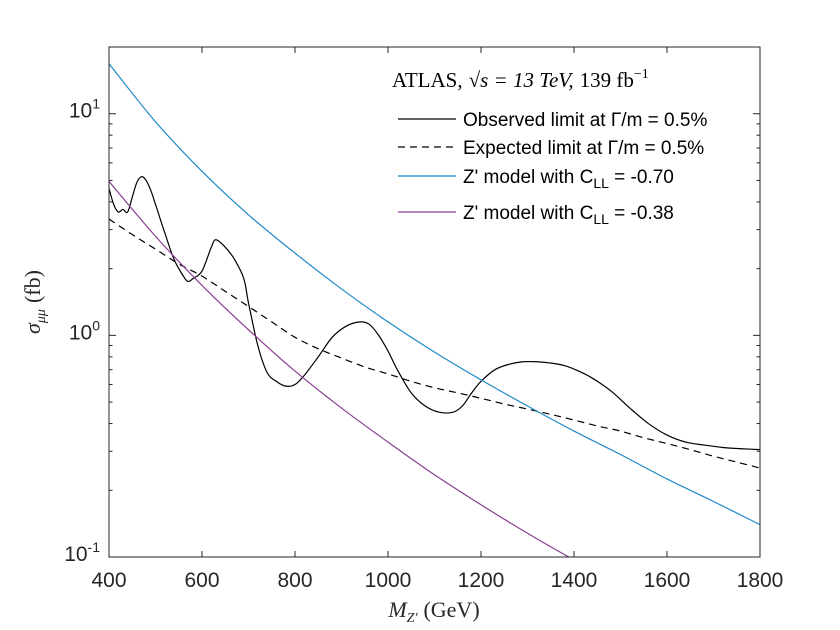  What do you see at coordinates (294, 580) in the screenshot?
I see `x-tick-label-800: 800` at bounding box center [294, 580].